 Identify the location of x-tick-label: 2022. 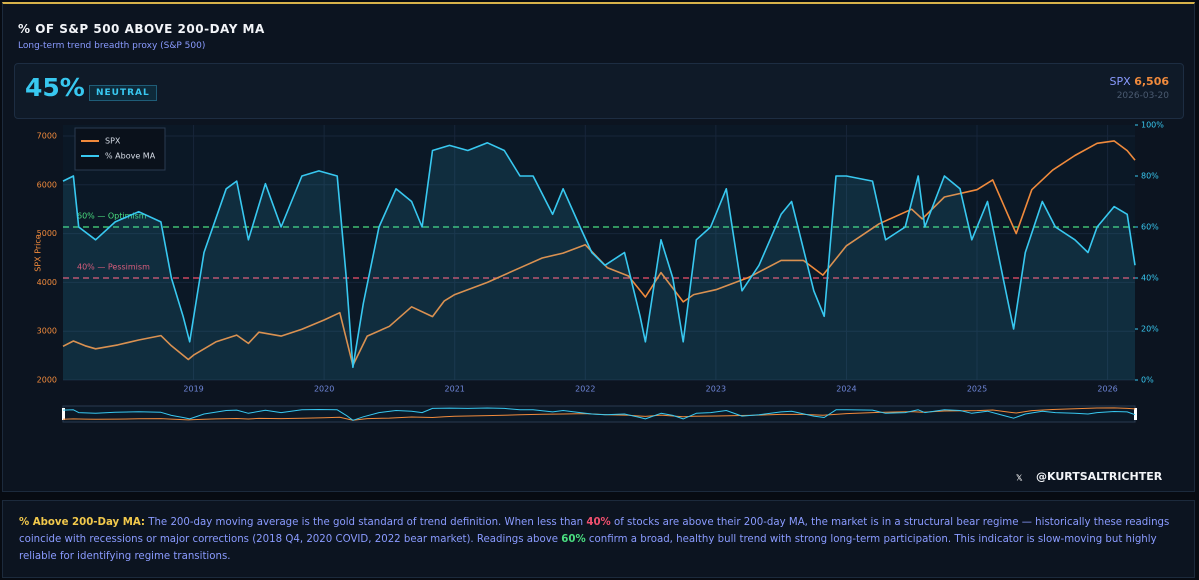
(585, 389).